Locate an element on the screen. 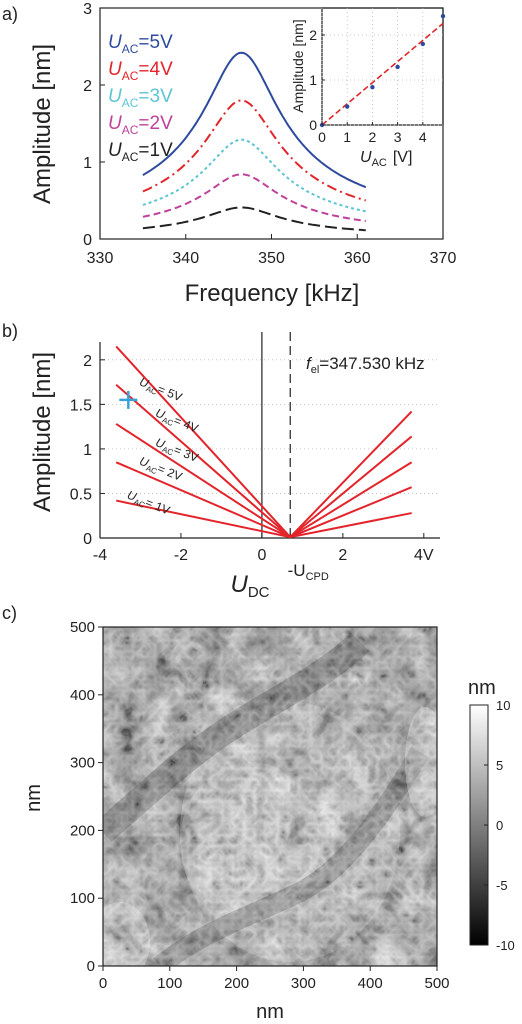  panel-c-y-tick-label: 200 is located at coordinates (82, 830).